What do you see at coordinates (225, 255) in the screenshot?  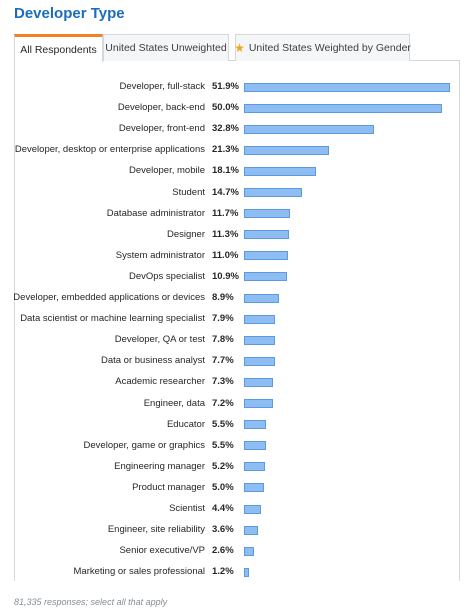 I see `value-label: 11.0%` at bounding box center [225, 255].